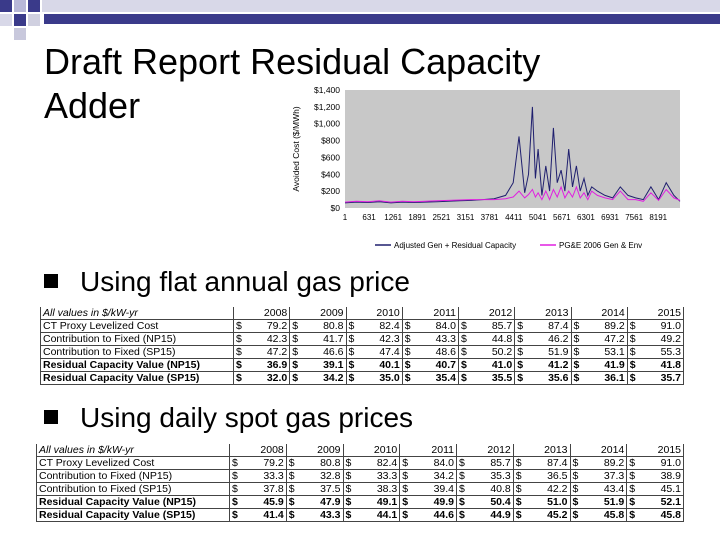 The image size is (720, 540). I want to click on table-cell-value: 41.0, so click(494, 365).